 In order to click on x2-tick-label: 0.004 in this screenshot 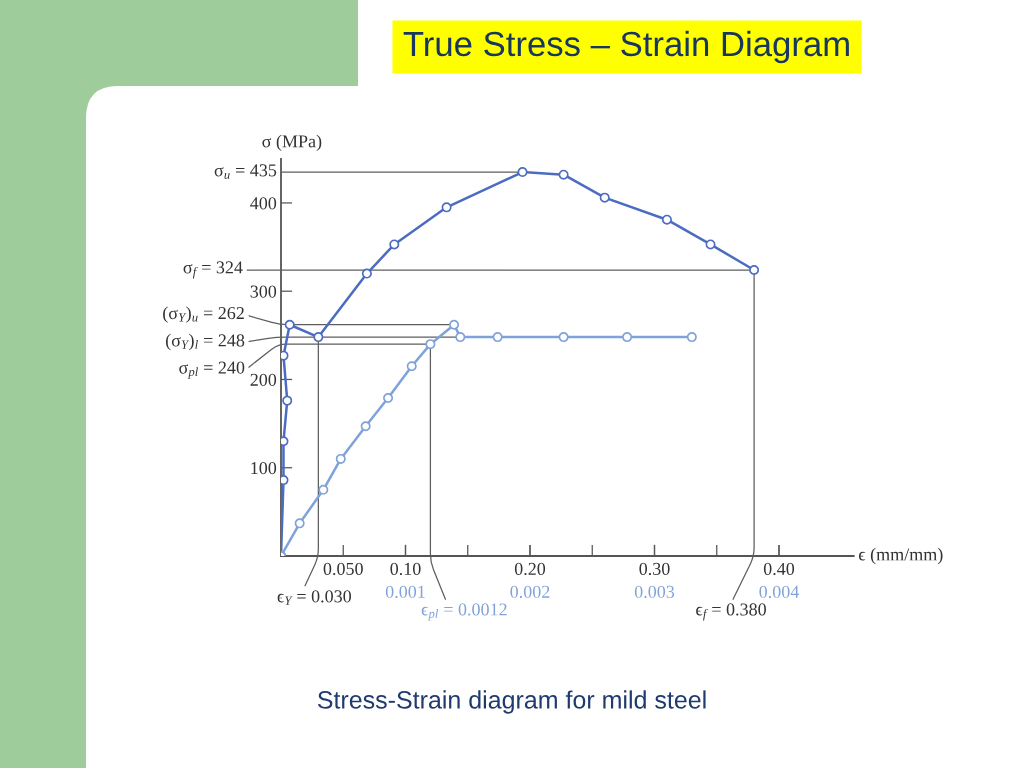, I will do `click(779, 591)`.